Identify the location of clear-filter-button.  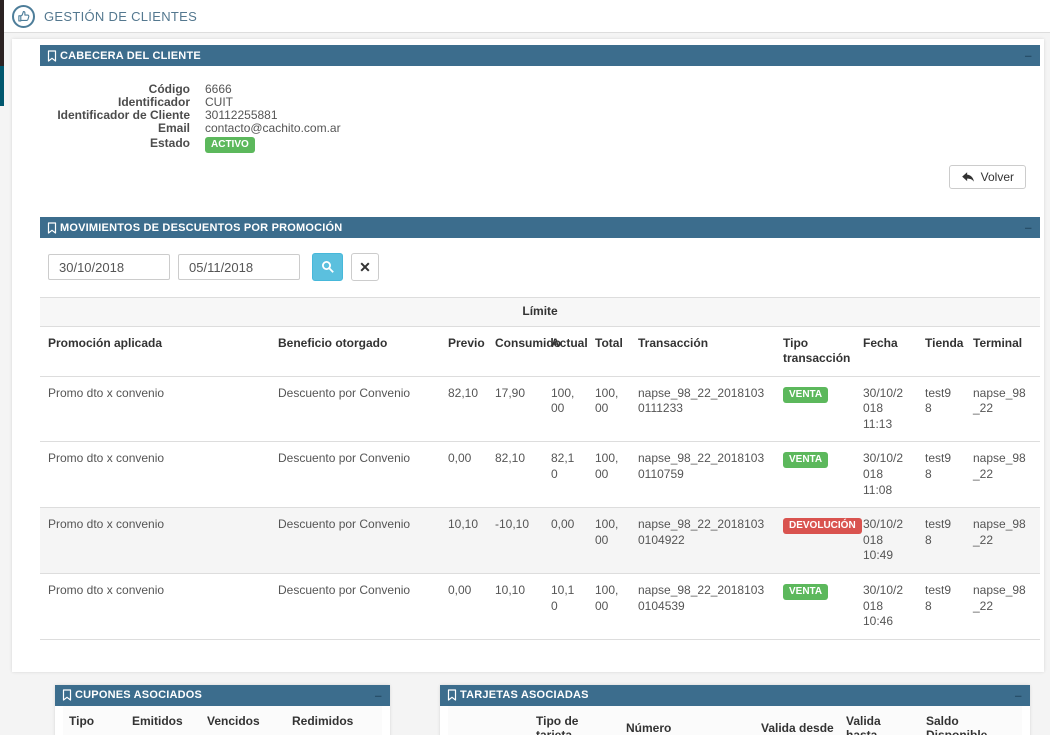
(365, 267).